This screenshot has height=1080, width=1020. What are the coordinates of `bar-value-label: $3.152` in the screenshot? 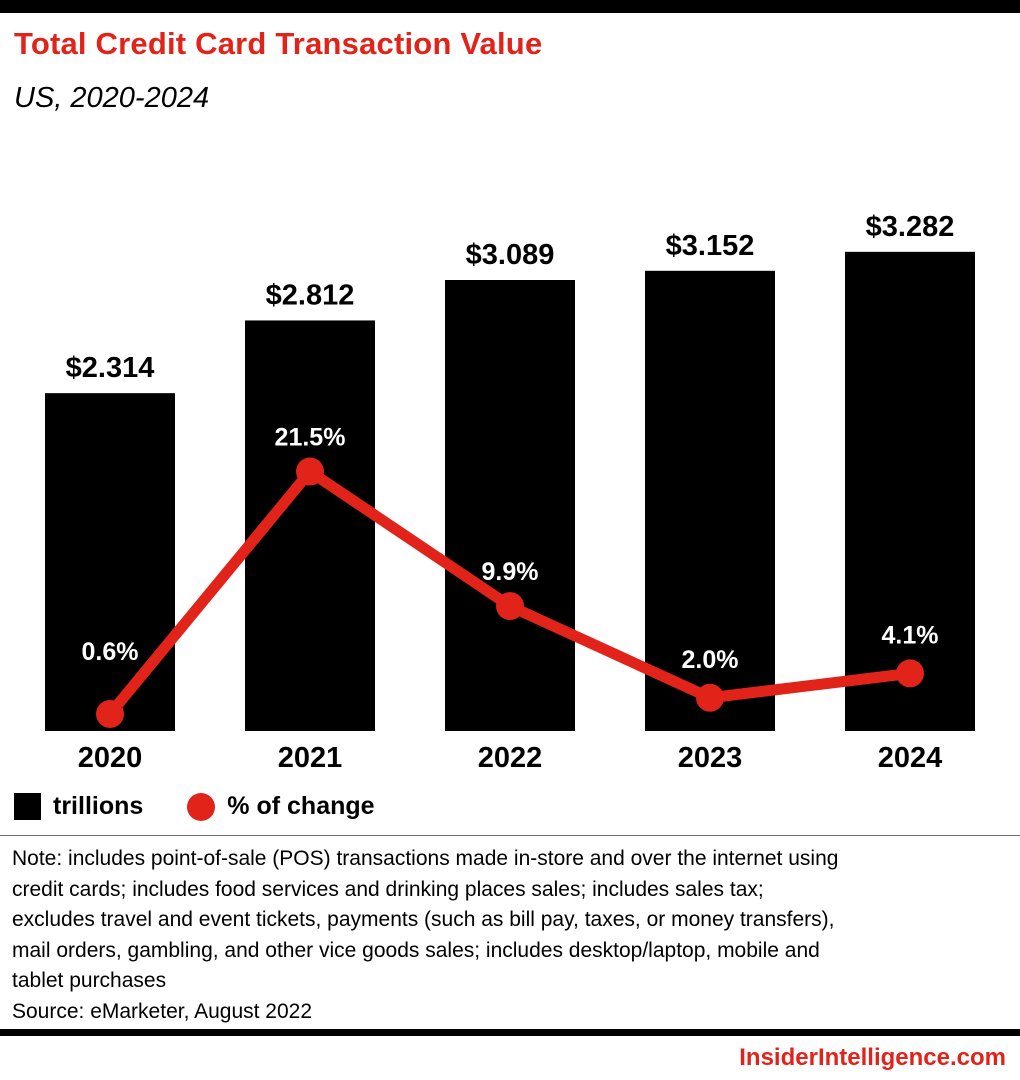 It's located at (710, 246).